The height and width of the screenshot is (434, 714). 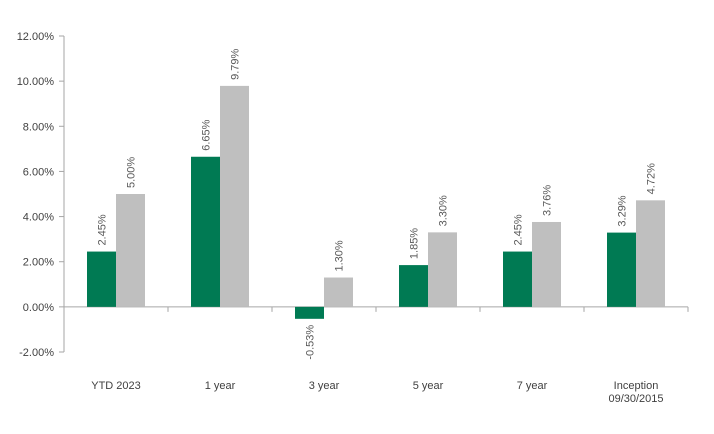 I want to click on data-label: 3.30%, so click(x=444, y=210).